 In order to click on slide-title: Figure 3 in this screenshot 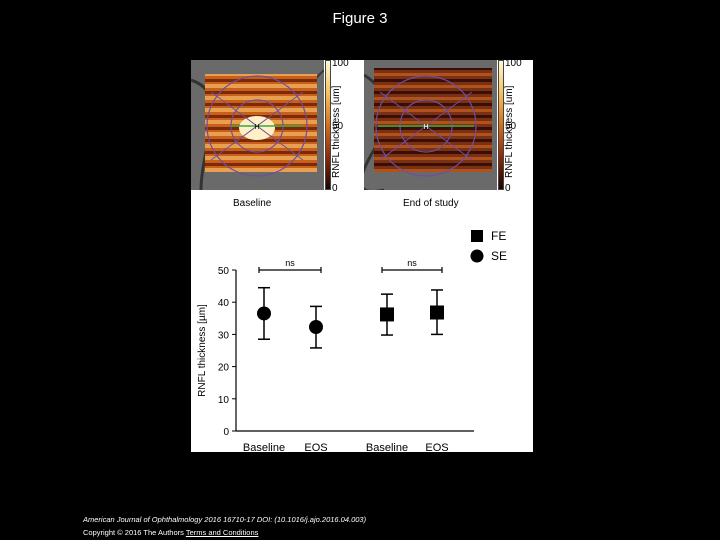, I will do `click(360, 18)`.